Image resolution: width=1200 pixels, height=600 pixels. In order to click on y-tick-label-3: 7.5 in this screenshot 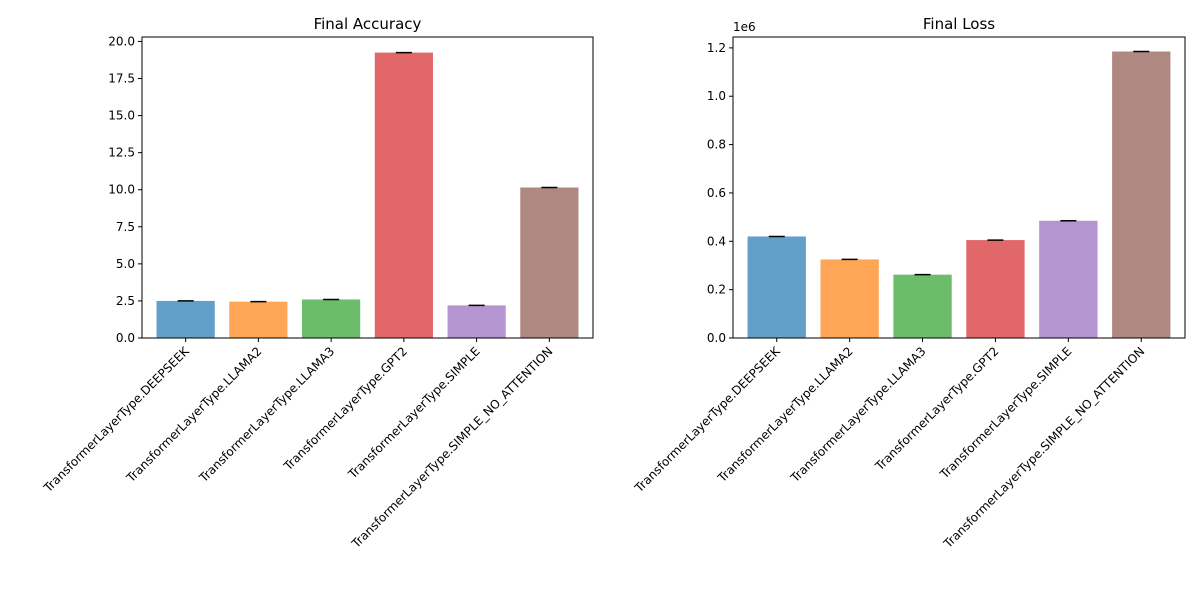, I will do `click(125, 227)`.